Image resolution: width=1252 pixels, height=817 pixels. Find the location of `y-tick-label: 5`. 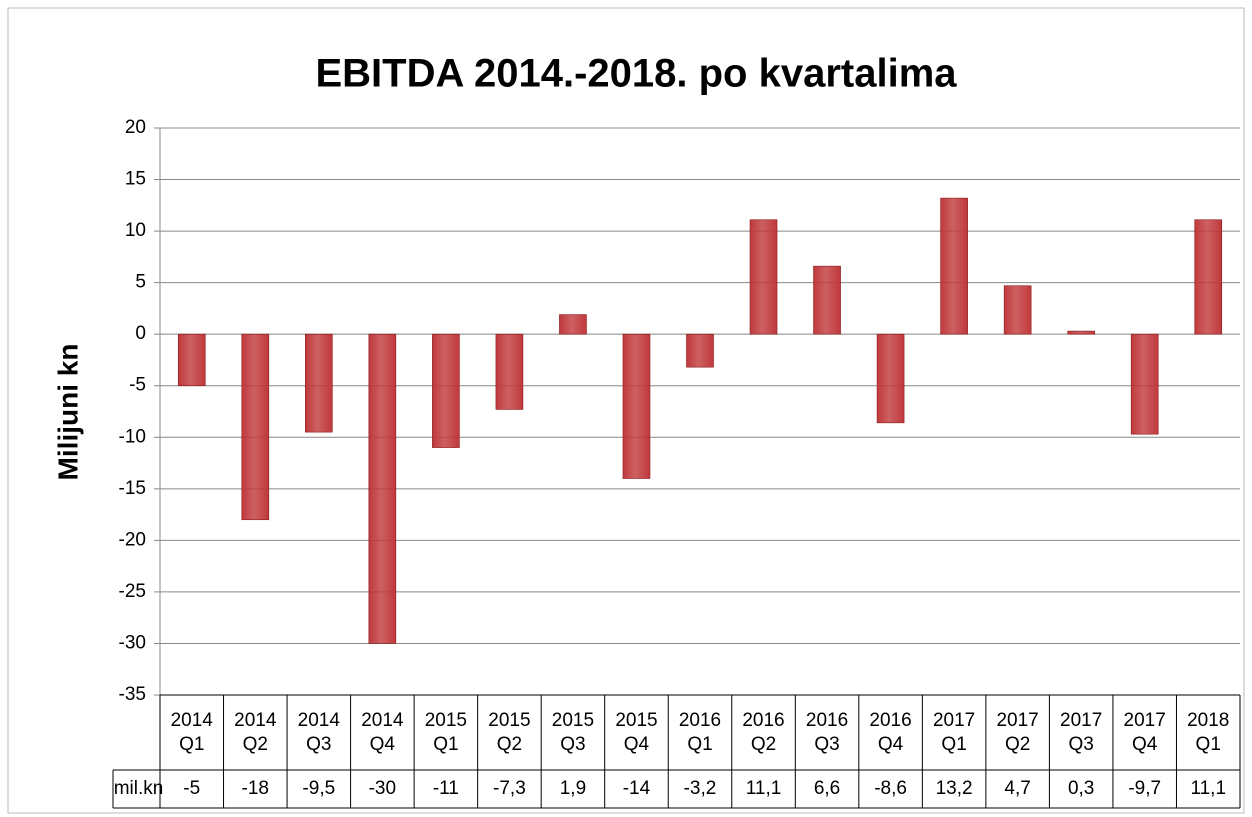

y-tick-label: 5 is located at coordinates (140, 282).